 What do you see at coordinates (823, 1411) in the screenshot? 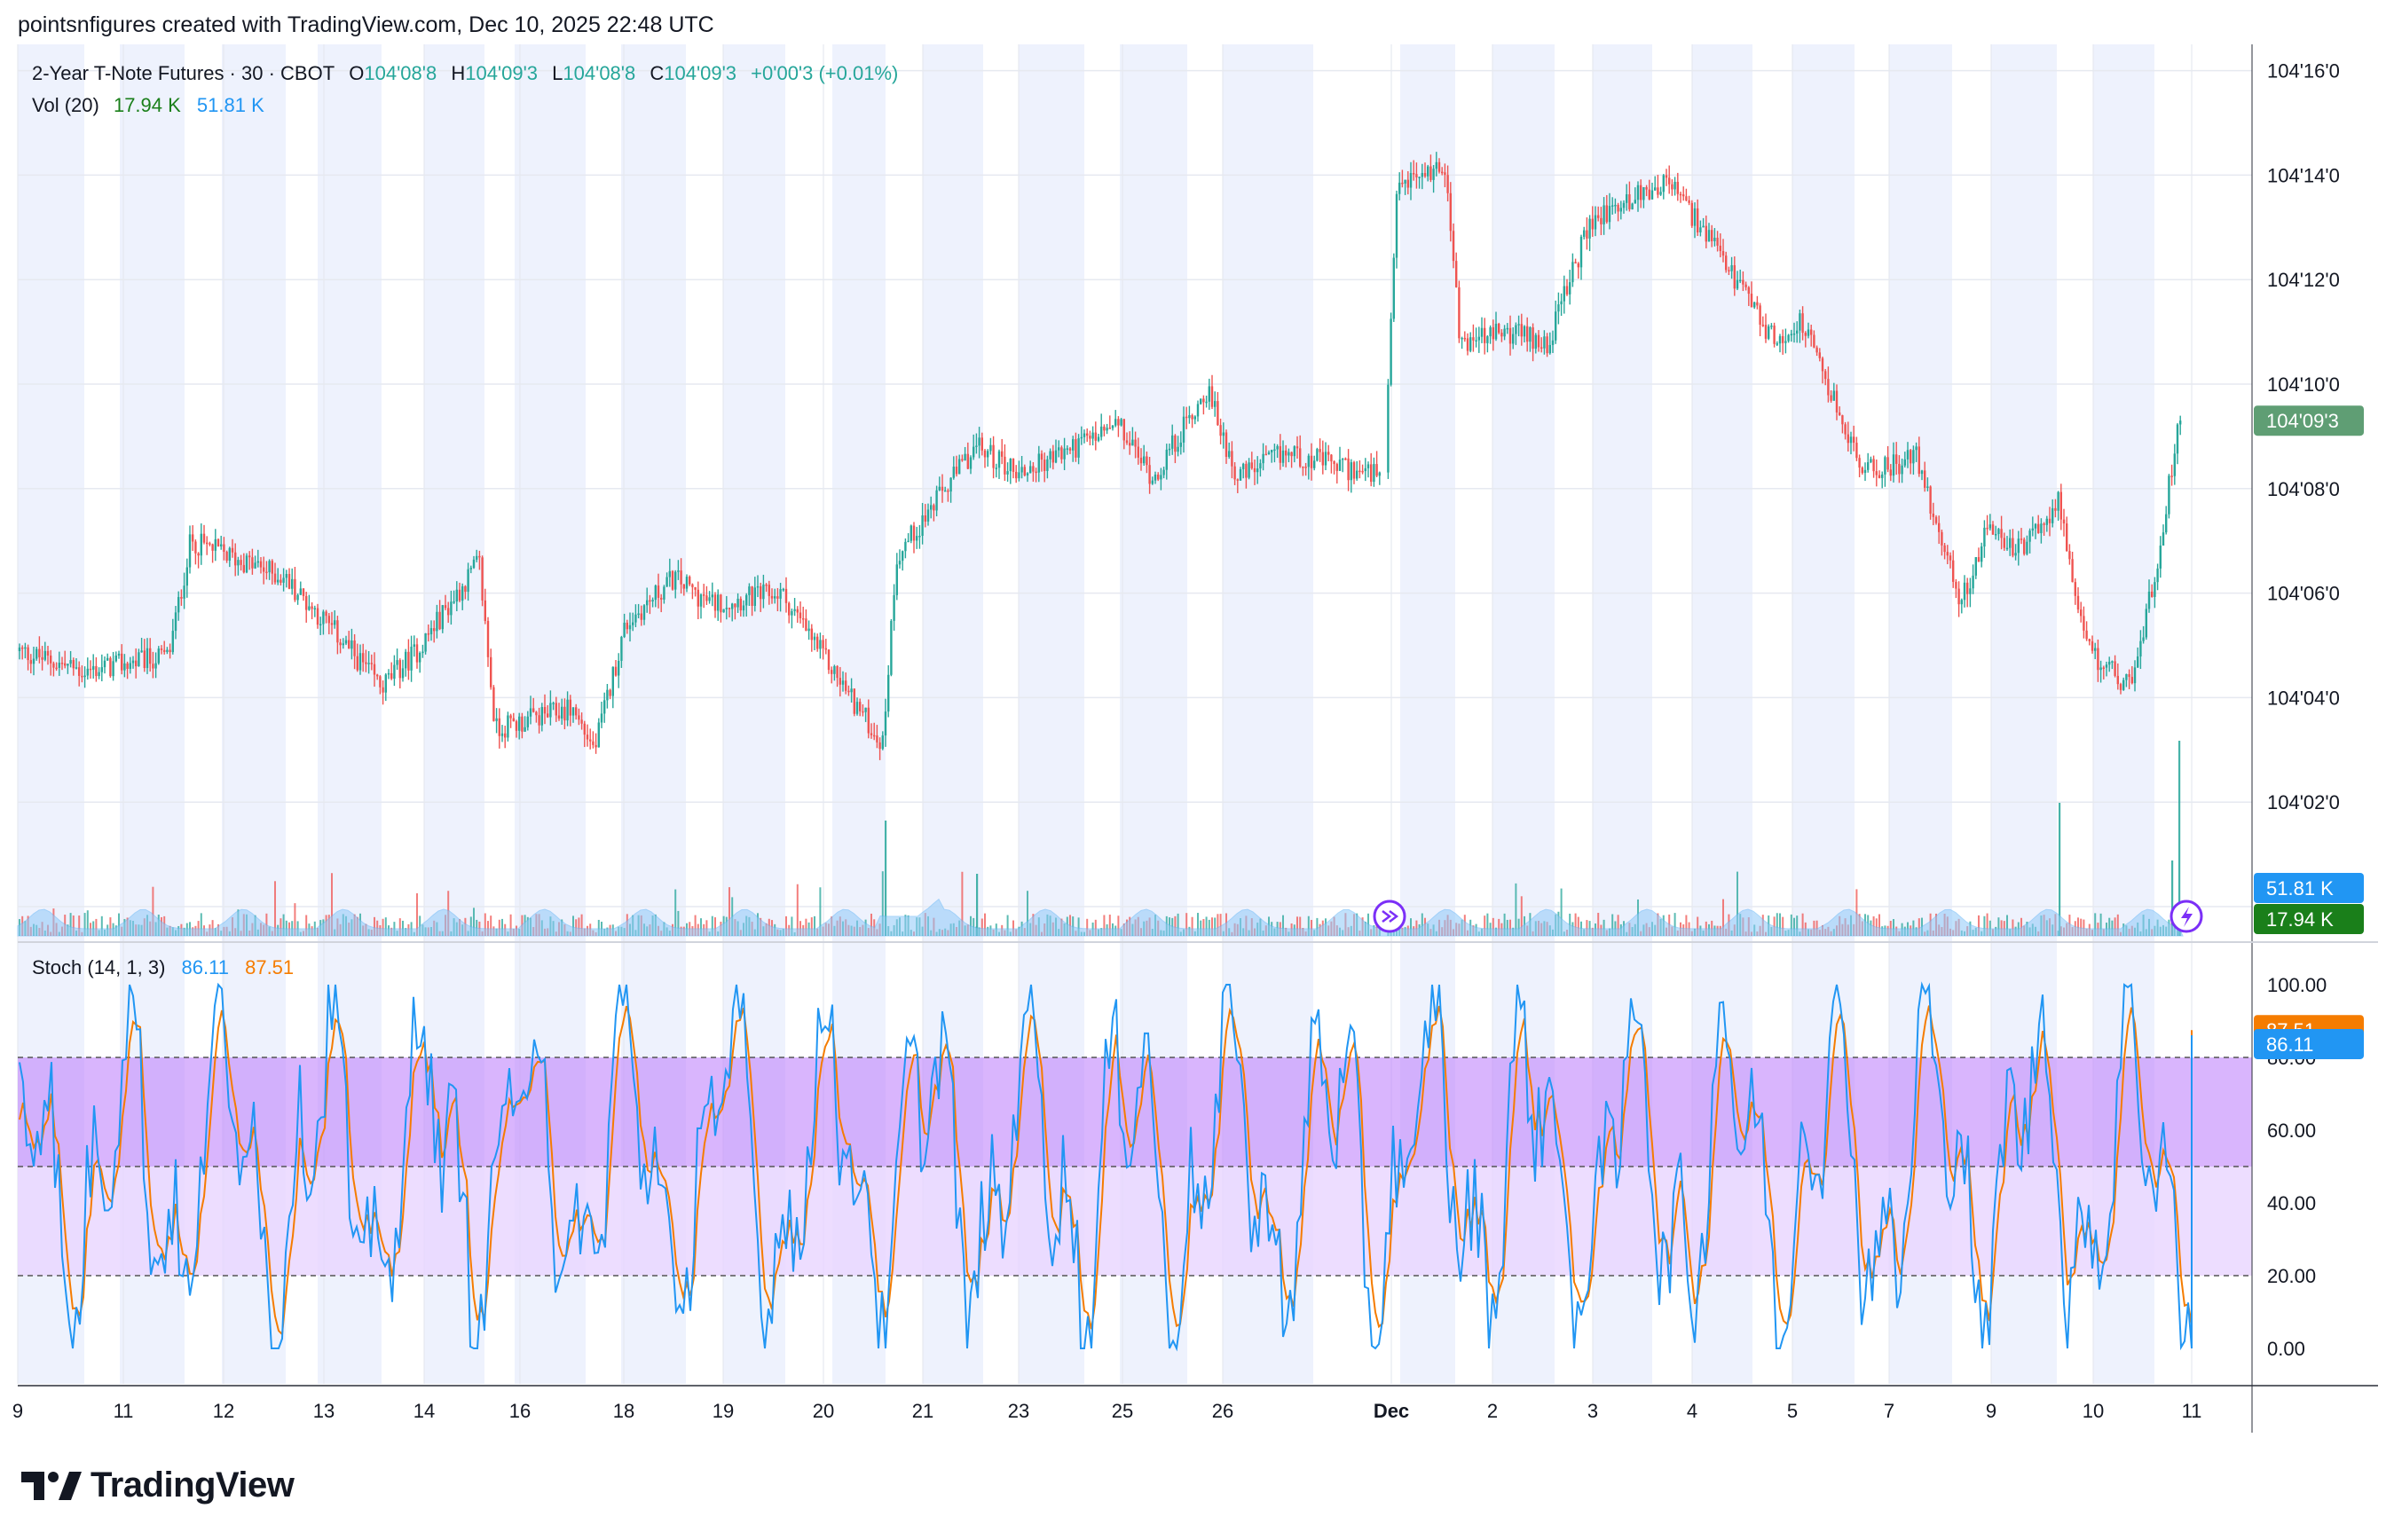
I see `time-tick-label: 20` at bounding box center [823, 1411].